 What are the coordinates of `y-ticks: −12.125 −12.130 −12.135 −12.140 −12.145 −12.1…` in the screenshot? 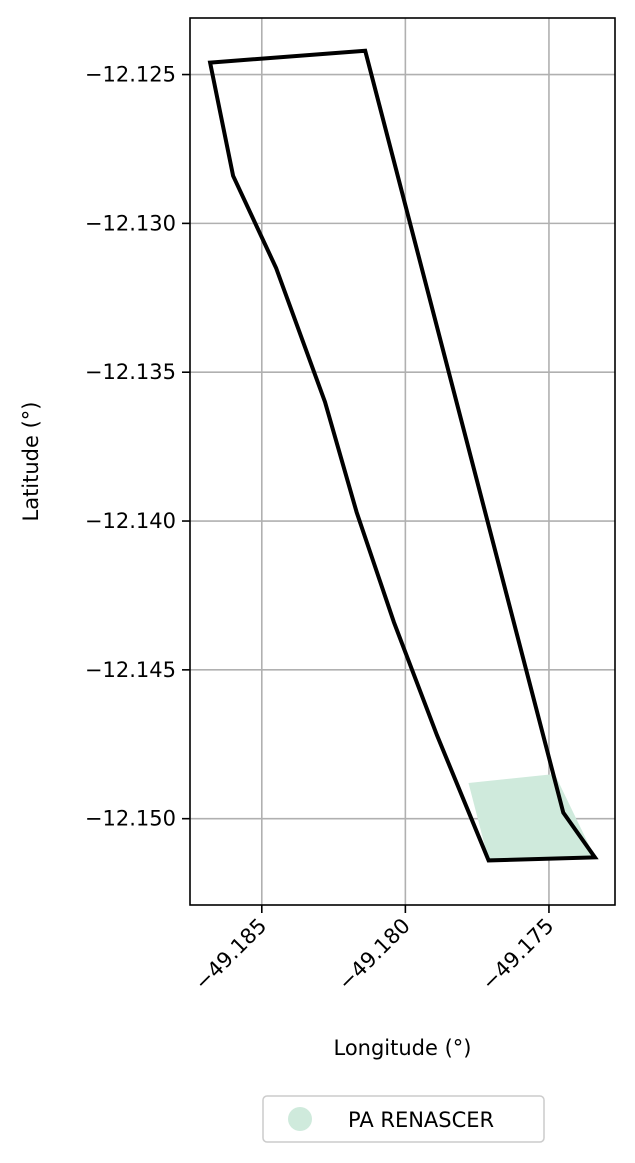 It's located at (137, 447).